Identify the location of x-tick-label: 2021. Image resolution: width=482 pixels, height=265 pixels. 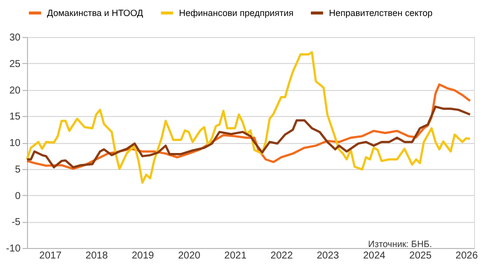
(235, 256).